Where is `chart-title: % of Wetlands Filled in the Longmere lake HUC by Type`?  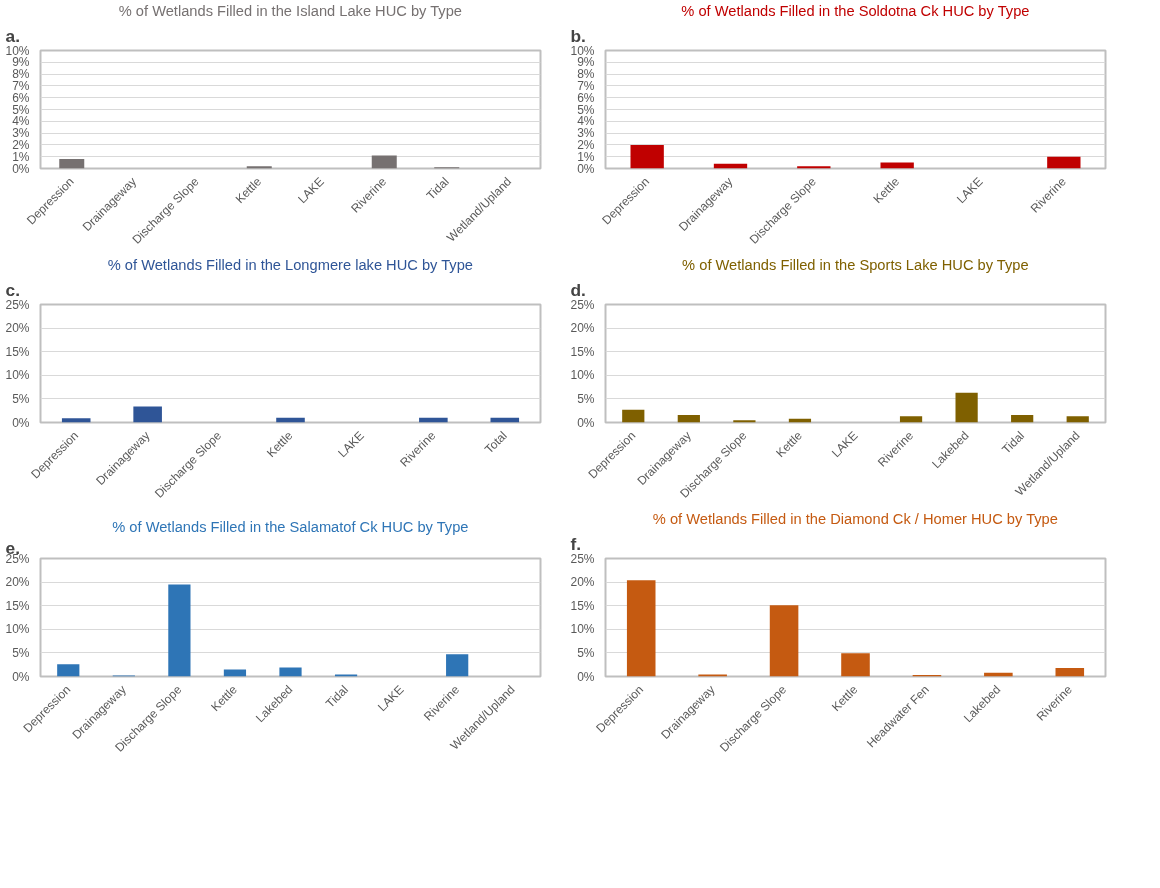
chart-title: % of Wetlands Filled in the Longmere lake HUC by Type is located at coordinates (290, 264).